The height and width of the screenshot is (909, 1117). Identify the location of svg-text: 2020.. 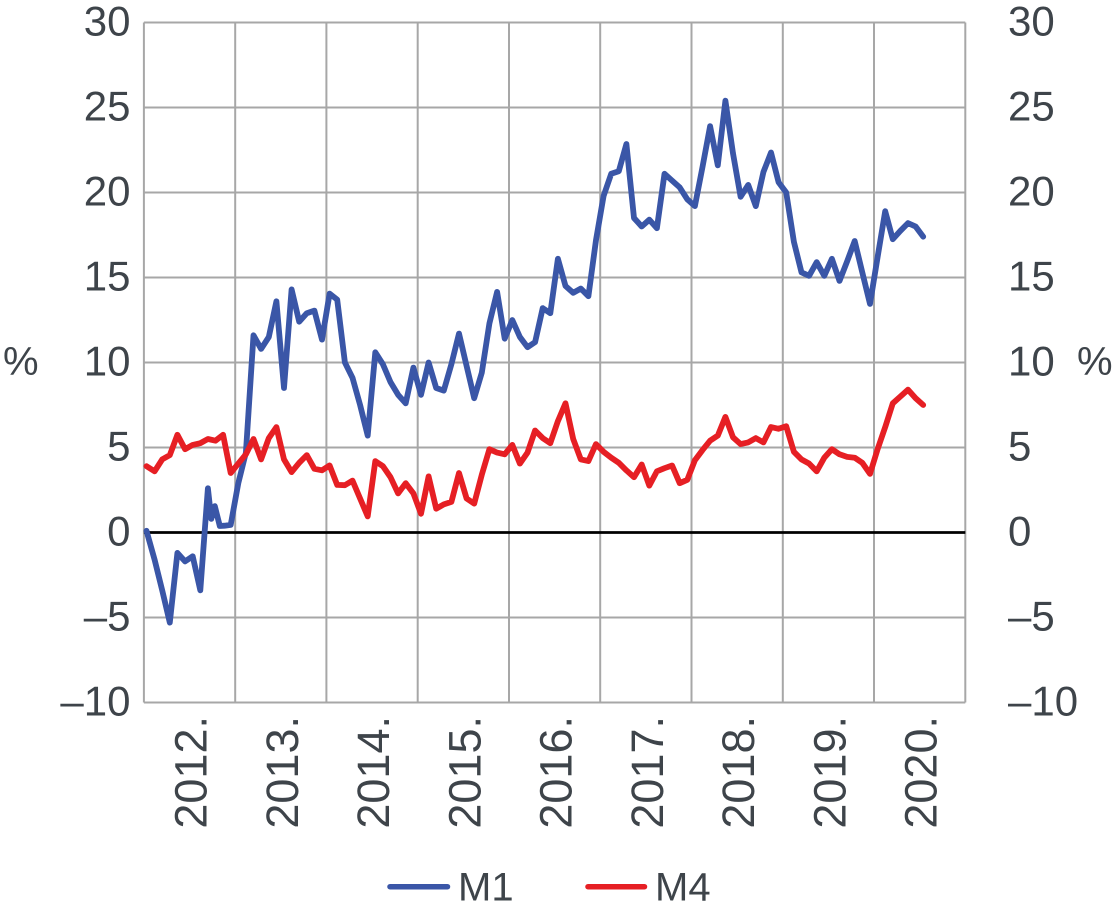
(921, 772).